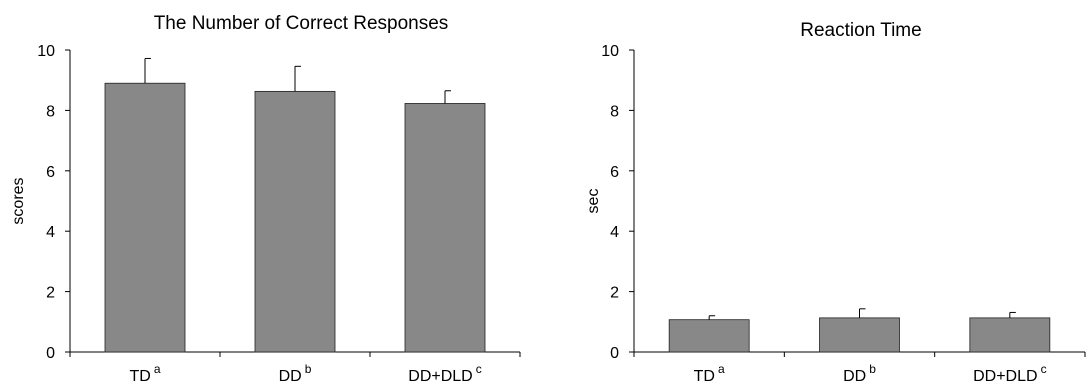 The height and width of the screenshot is (387, 1086). Describe the element at coordinates (860, 30) in the screenshot. I see `chart-title: Reaction Time` at that location.